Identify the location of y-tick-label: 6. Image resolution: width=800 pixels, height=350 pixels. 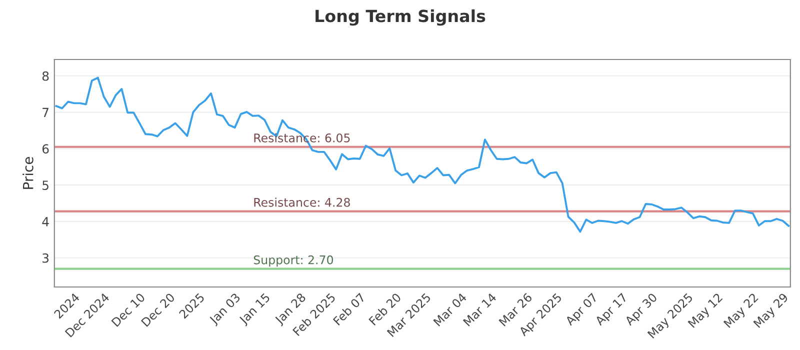
(45, 149).